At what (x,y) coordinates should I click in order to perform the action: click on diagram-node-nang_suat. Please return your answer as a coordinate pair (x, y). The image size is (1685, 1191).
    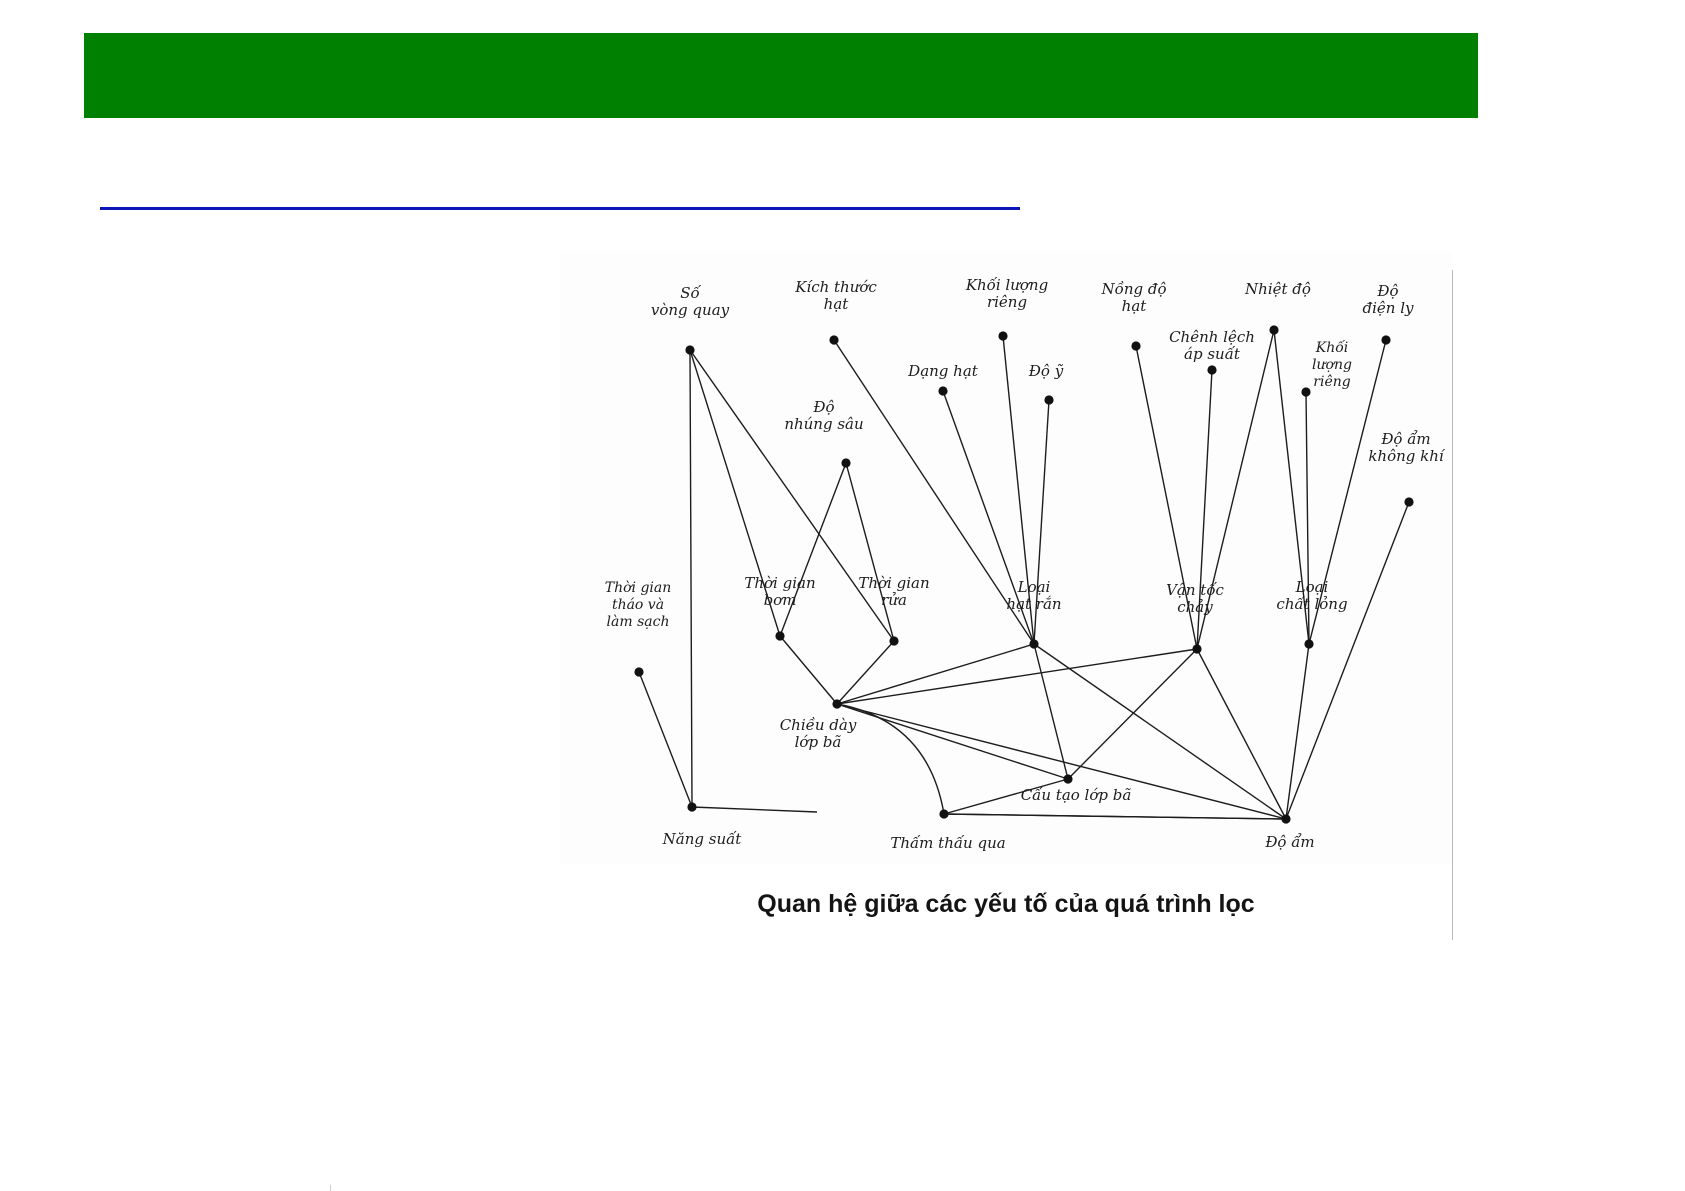
    Looking at the image, I should click on (692, 807).